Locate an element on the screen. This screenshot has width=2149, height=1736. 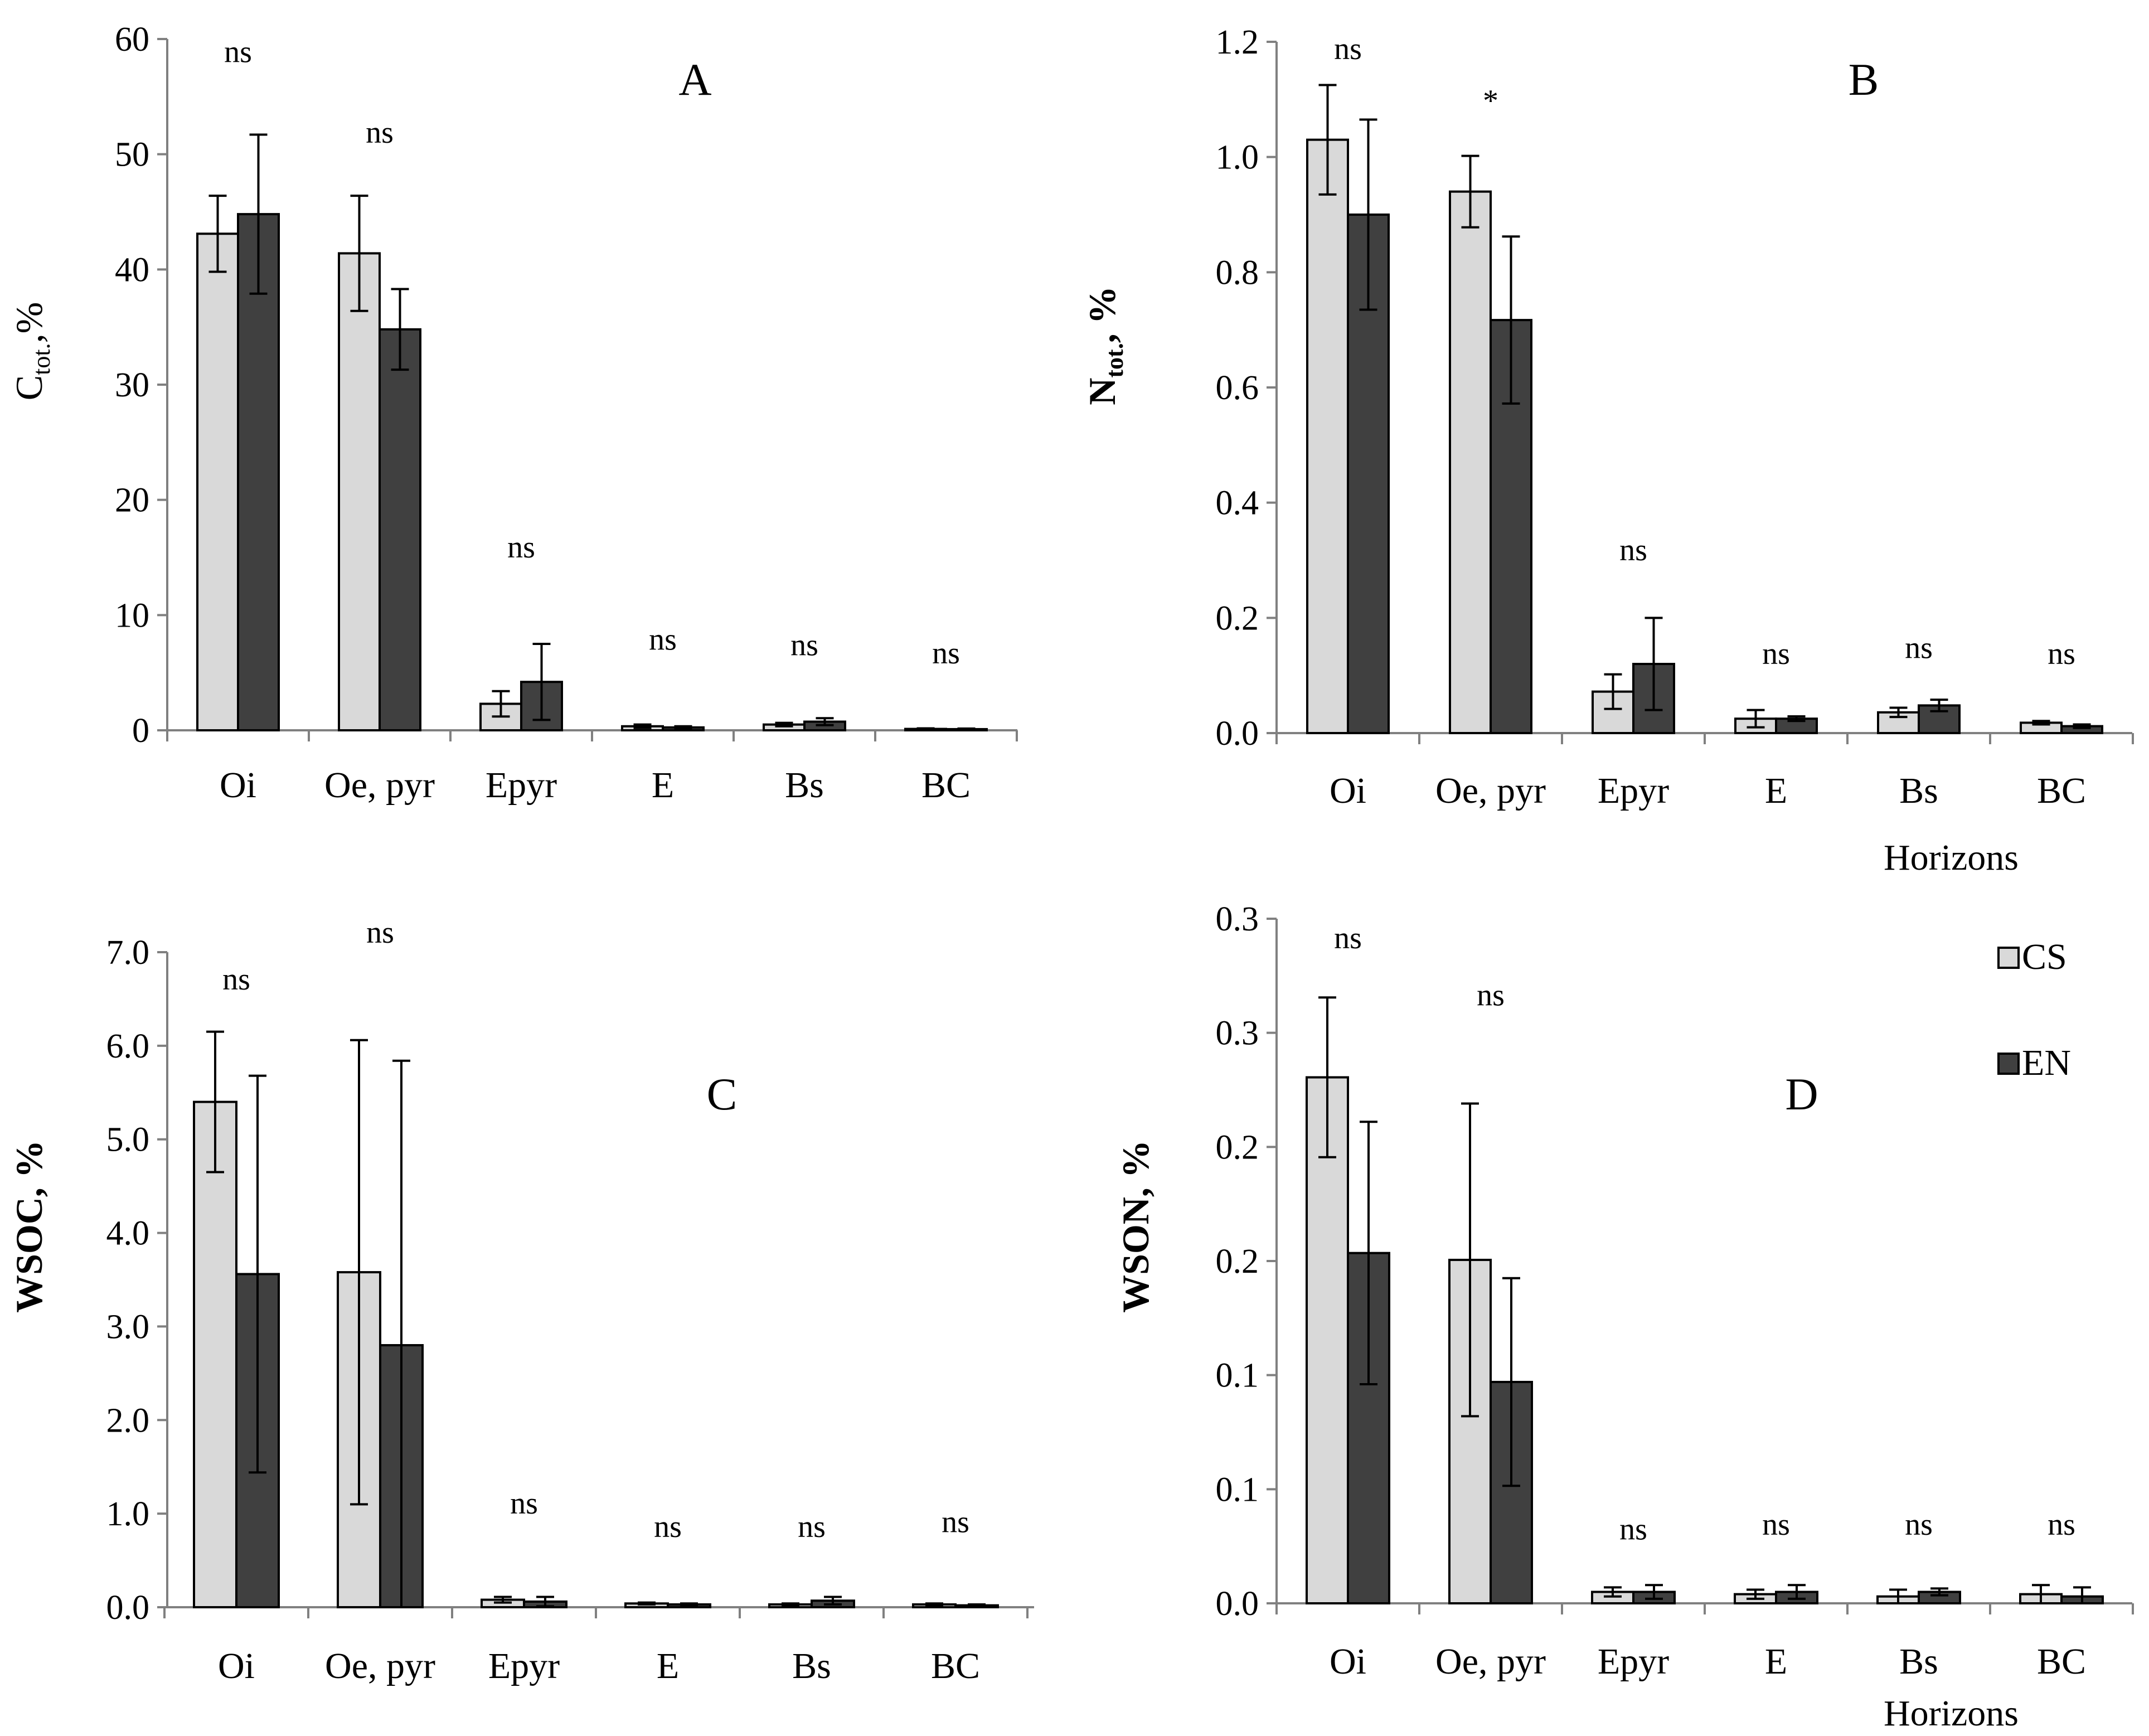
panel-b-category-label: Oe, pyr is located at coordinates (1491, 791).